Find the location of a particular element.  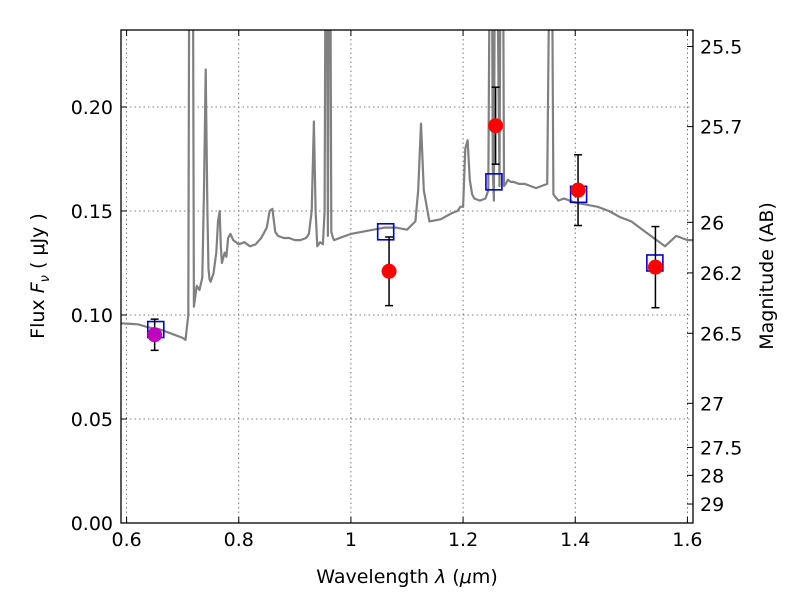

y2-tick-label: 27 is located at coordinates (712, 404).